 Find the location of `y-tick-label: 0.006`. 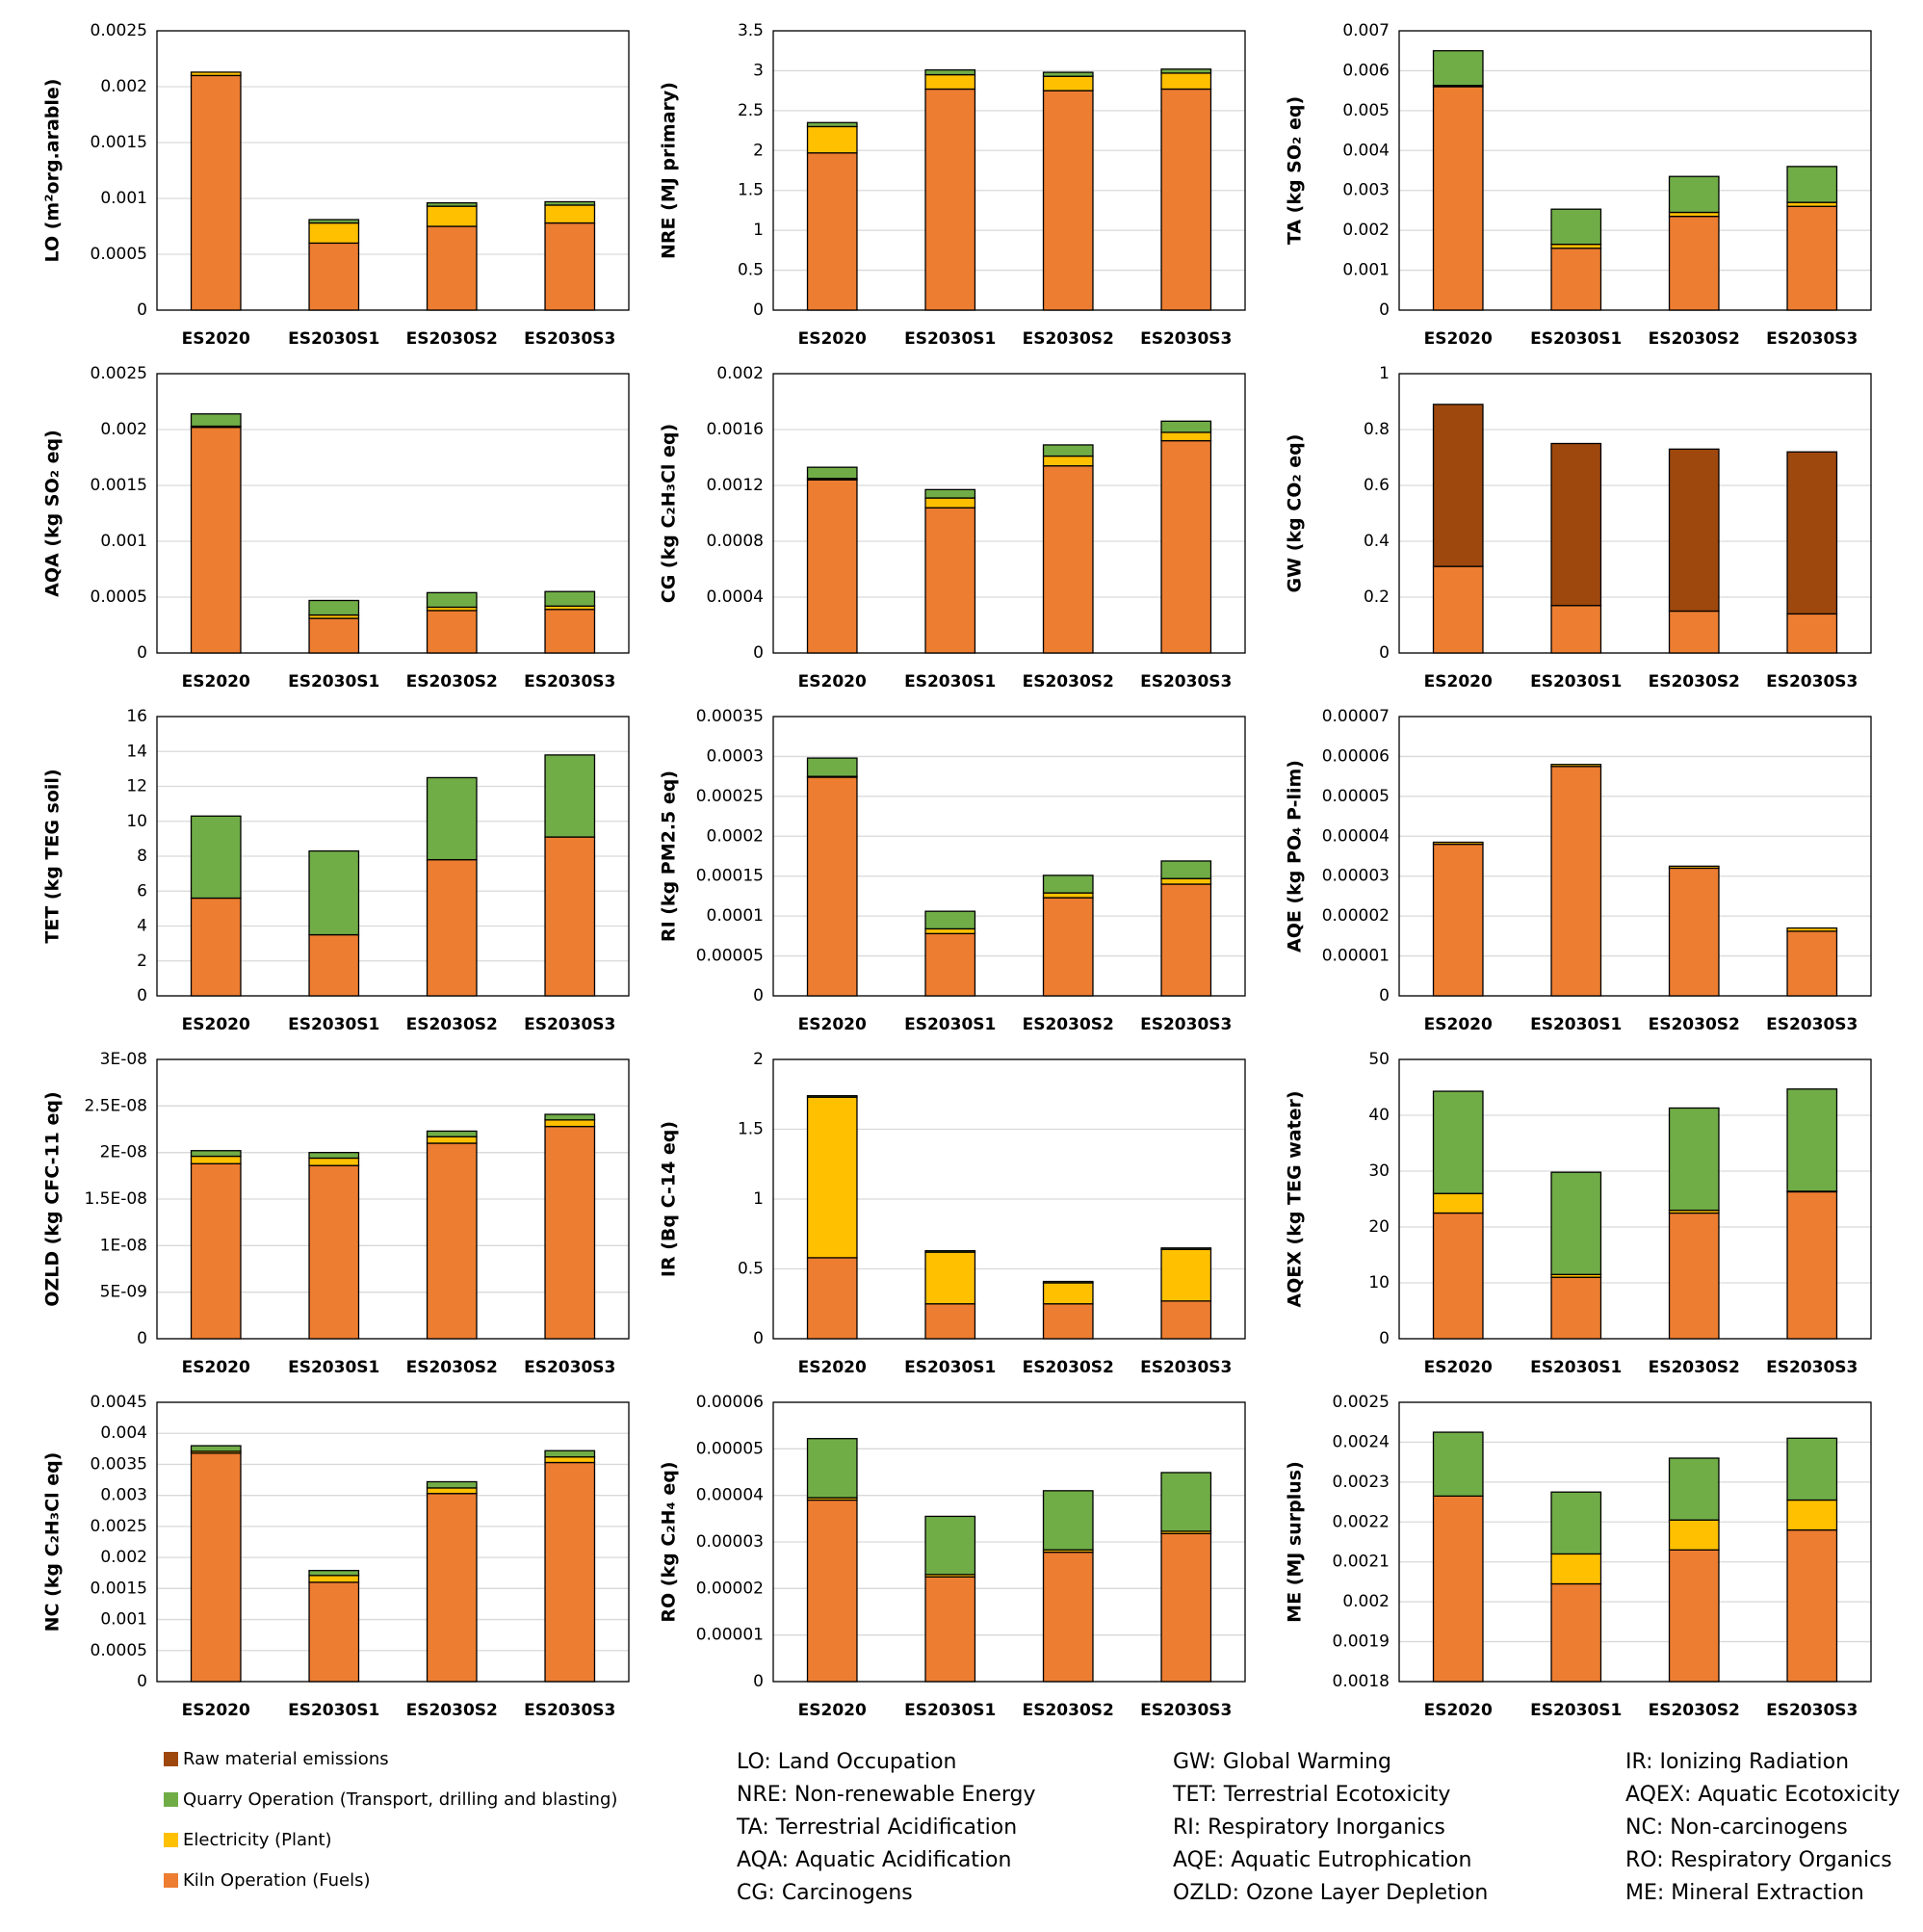

y-tick-label: 0.006 is located at coordinates (1366, 70).